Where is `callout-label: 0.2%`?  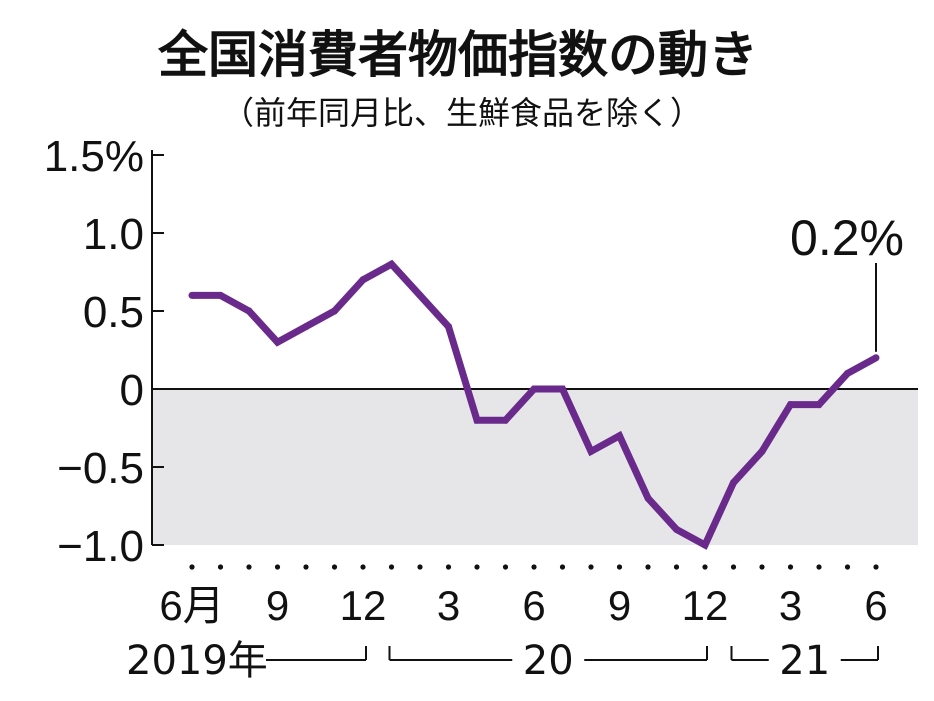
callout-label: 0.2% is located at coordinates (847, 238).